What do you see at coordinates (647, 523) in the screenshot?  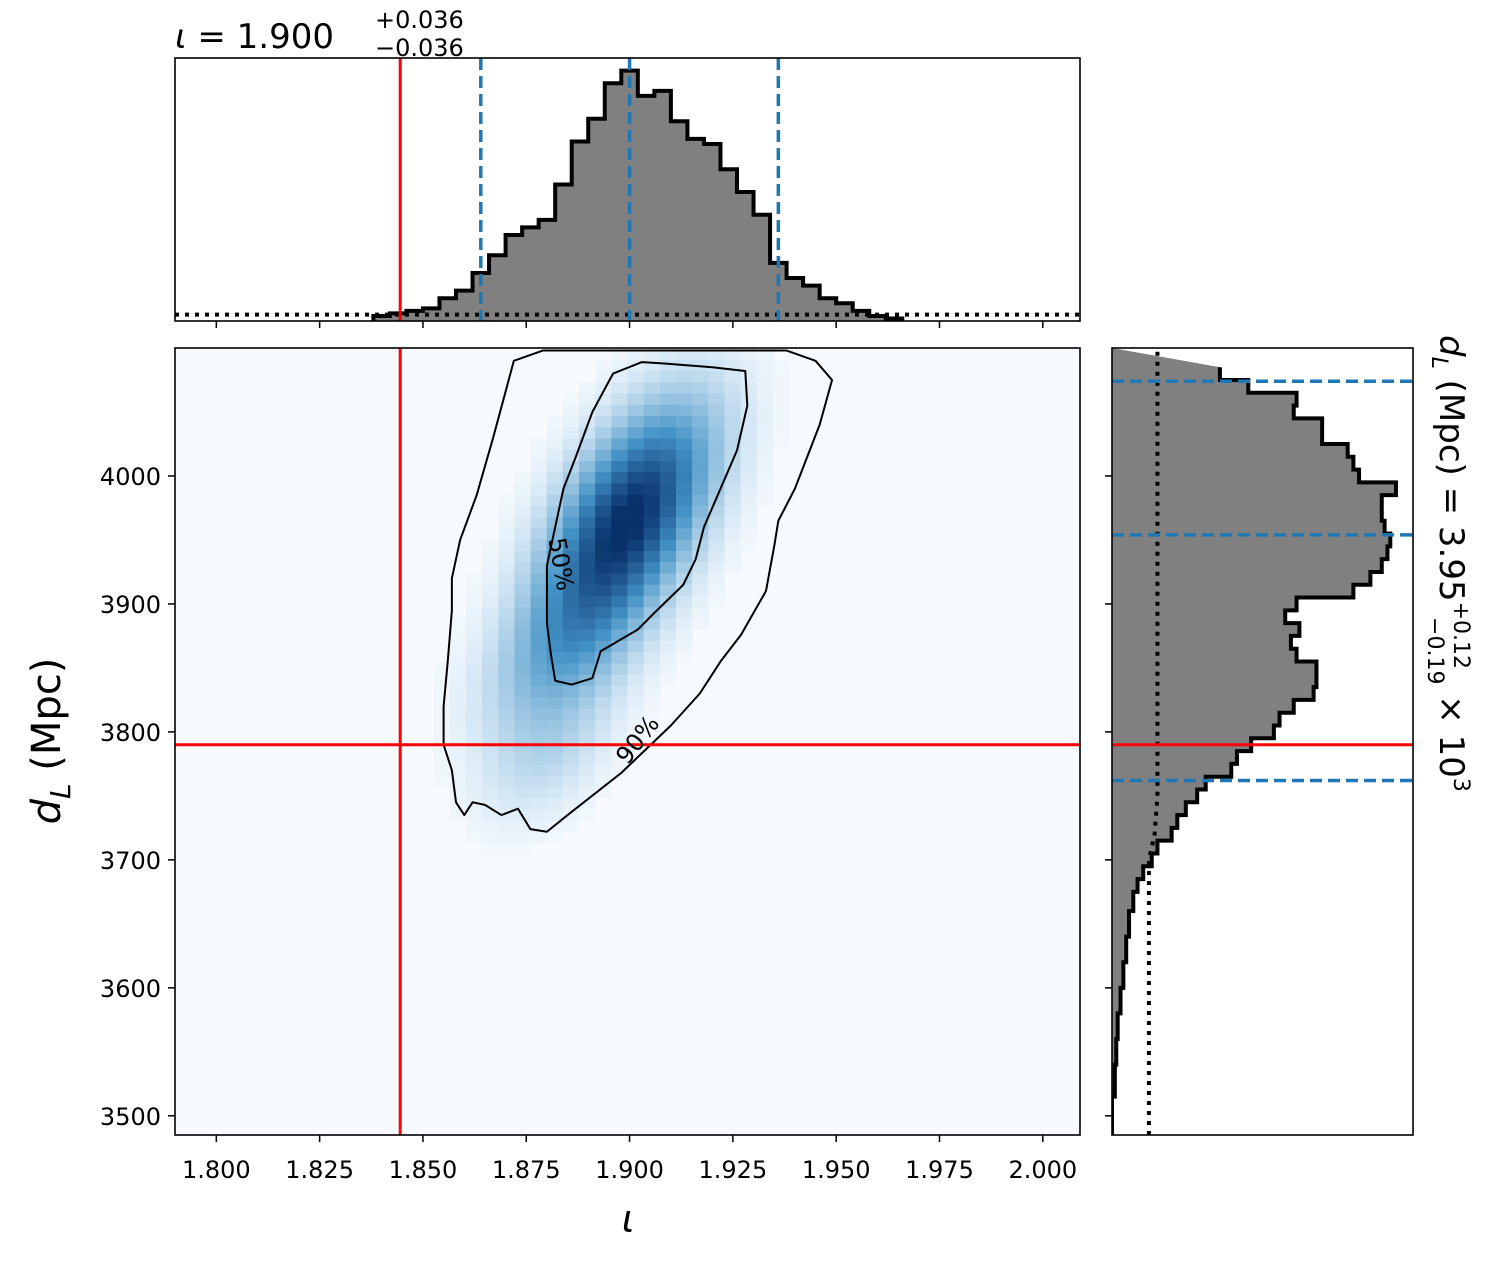 I see `contour-50pct` at bounding box center [647, 523].